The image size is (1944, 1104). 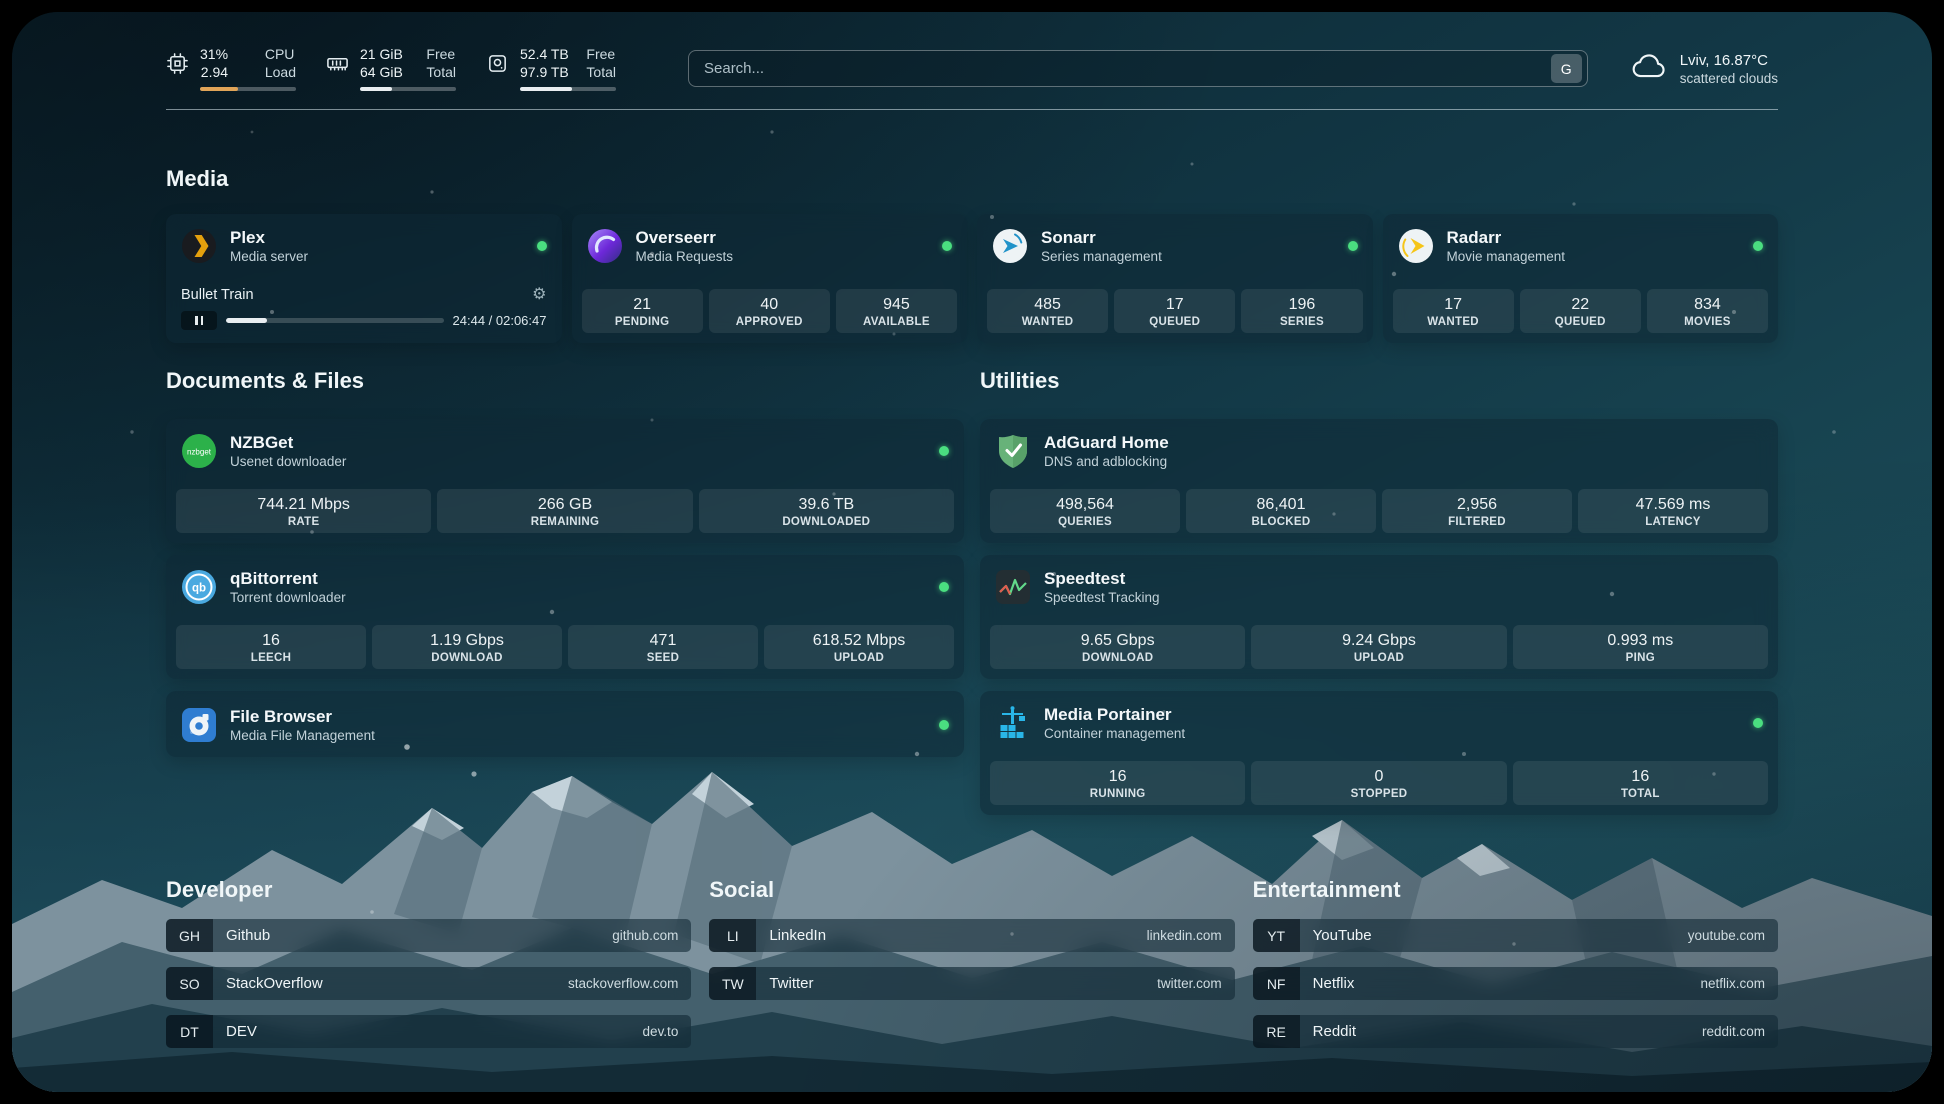 I want to click on stat-tile: 16 RUNNING, so click(x=1118, y=783).